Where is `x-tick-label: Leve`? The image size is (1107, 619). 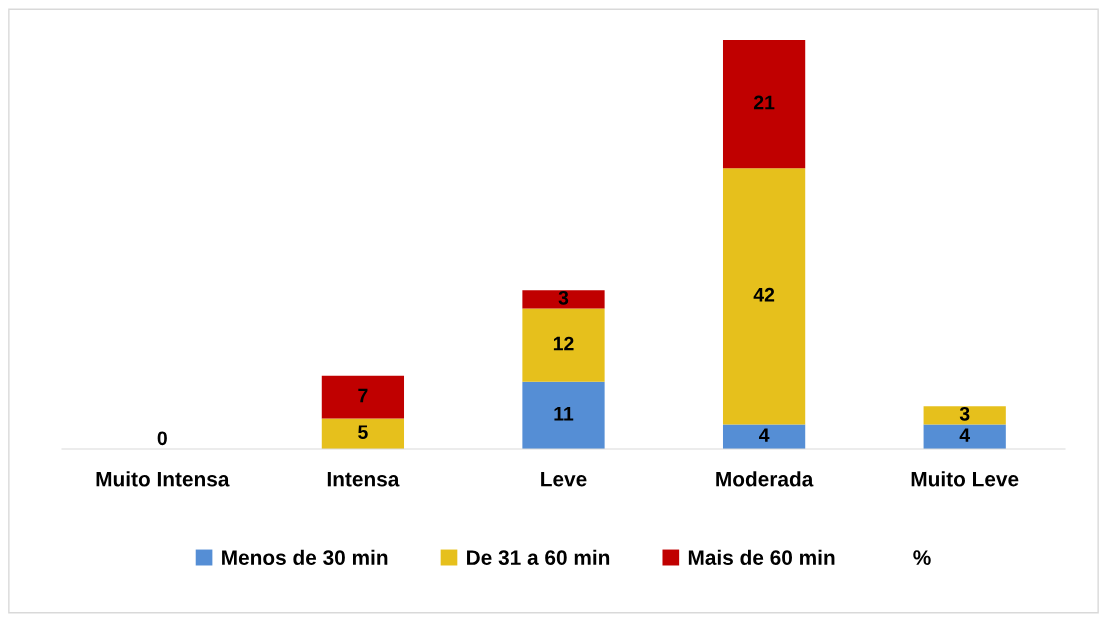
x-tick-label: Leve is located at coordinates (564, 479).